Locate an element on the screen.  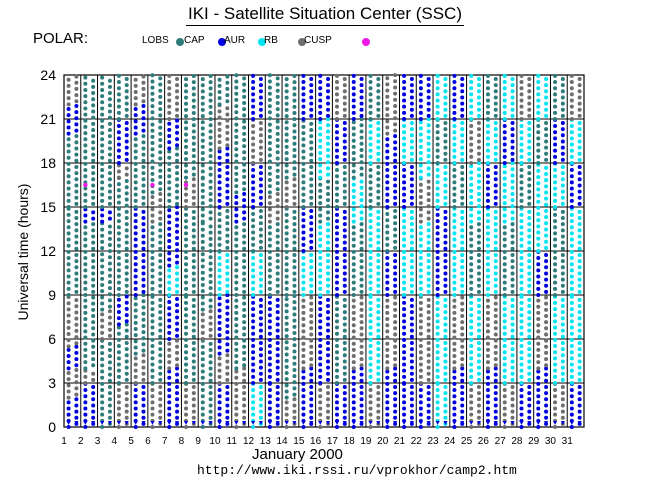
x-tick-label: 21 is located at coordinates (400, 441).